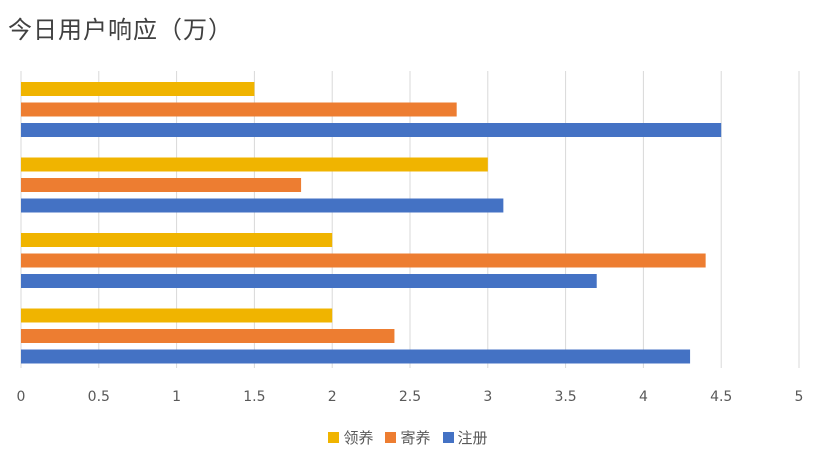 This screenshot has width=816, height=460. I want to click on legend-item-register: 注册, so click(465, 437).